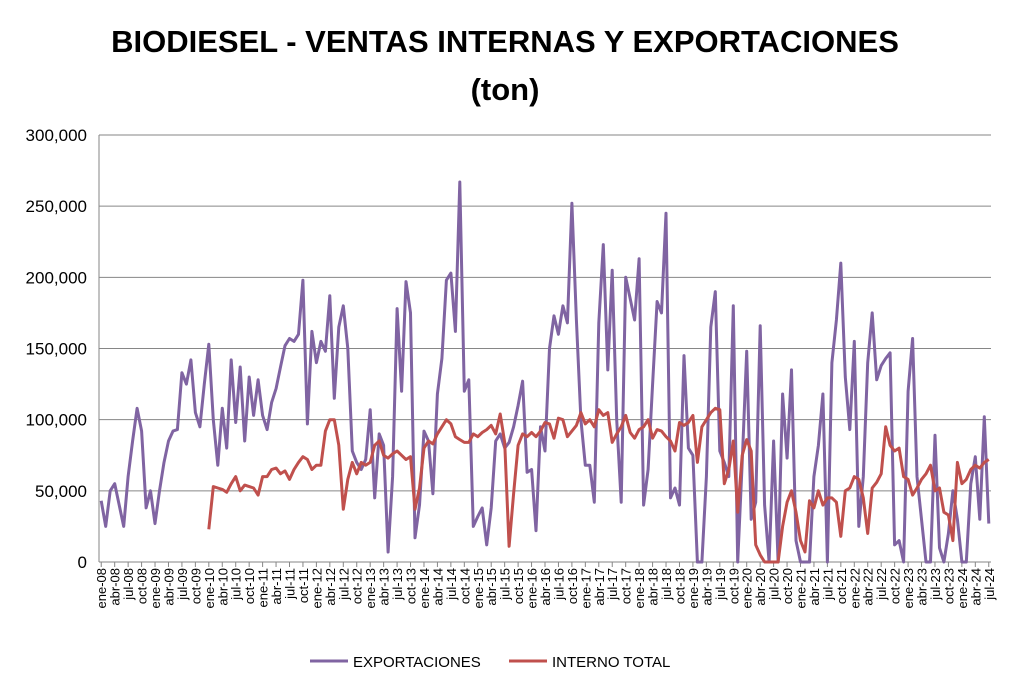 This screenshot has width=1012, height=698. I want to click on x-tick-label: ene-14, so click(424, 588).